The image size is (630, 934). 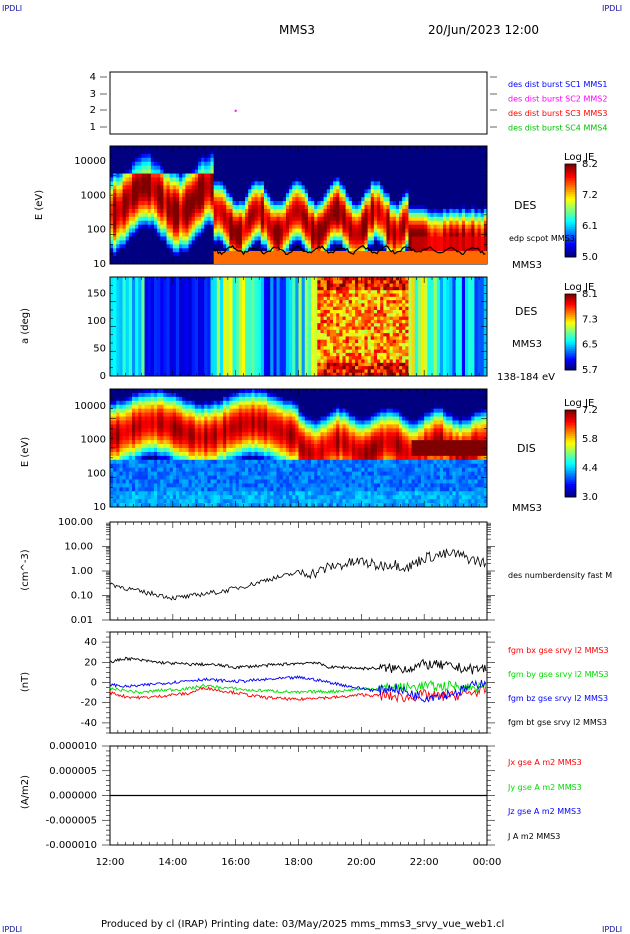 What do you see at coordinates (570, 216) in the screenshot?
I see `colorbar-segment` at bounding box center [570, 216].